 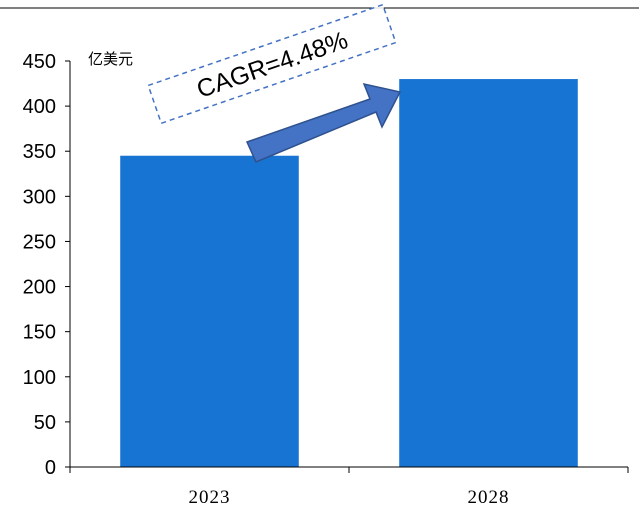 What do you see at coordinates (110, 59) in the screenshot?
I see `unit-label: 亿美元` at bounding box center [110, 59].